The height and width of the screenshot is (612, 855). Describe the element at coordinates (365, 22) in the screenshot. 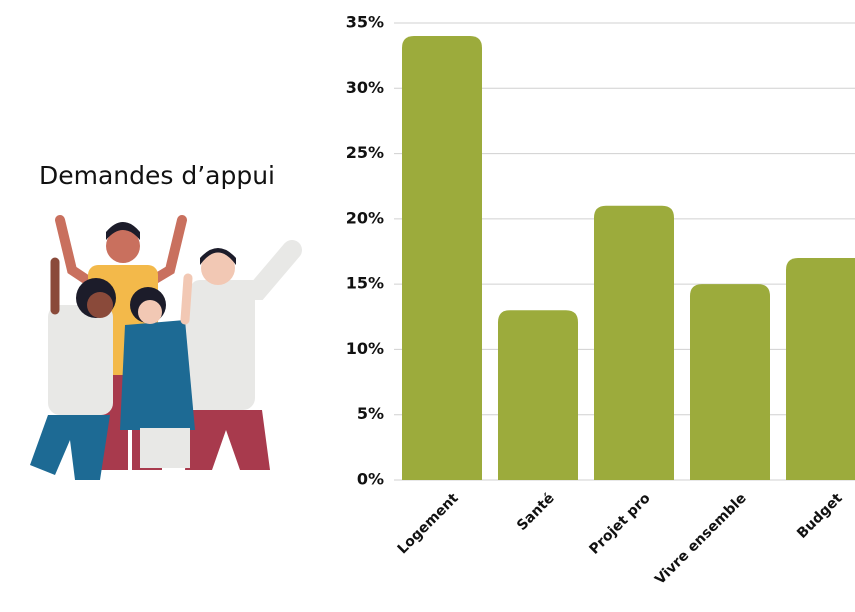

I see `y-tick-label: 35%` at that location.